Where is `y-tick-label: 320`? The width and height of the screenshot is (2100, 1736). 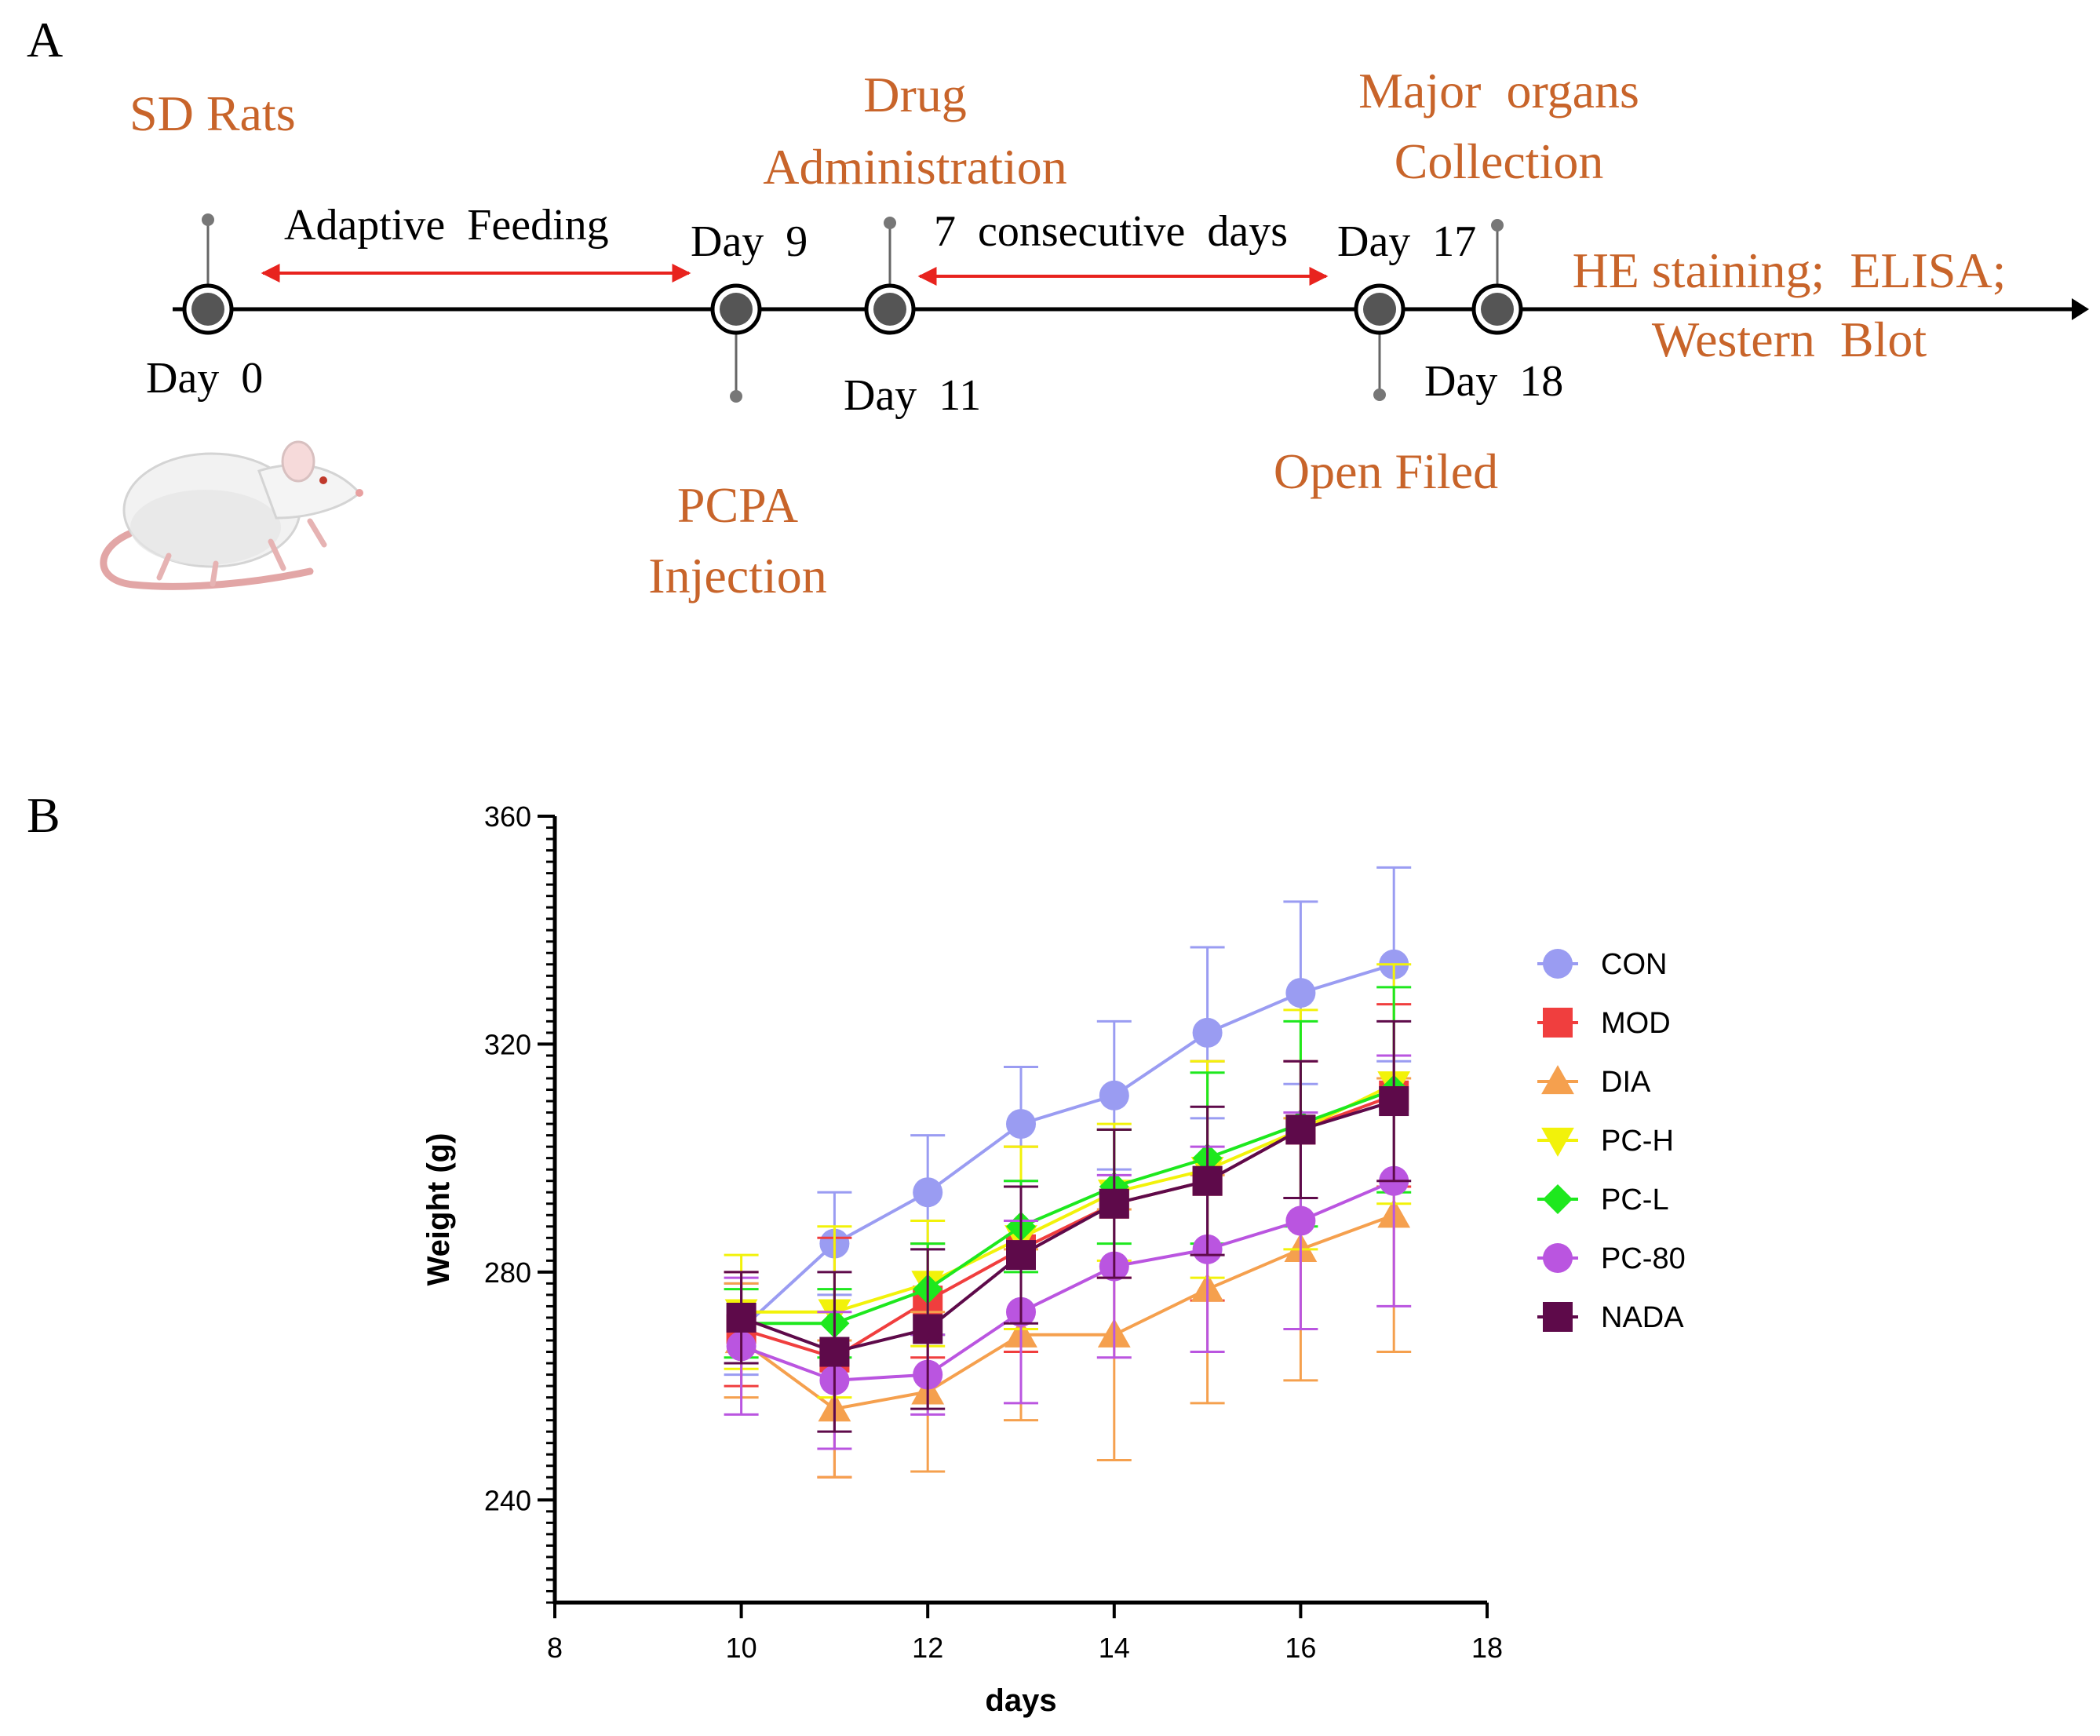 y-tick-label: 320 is located at coordinates (507, 1044).